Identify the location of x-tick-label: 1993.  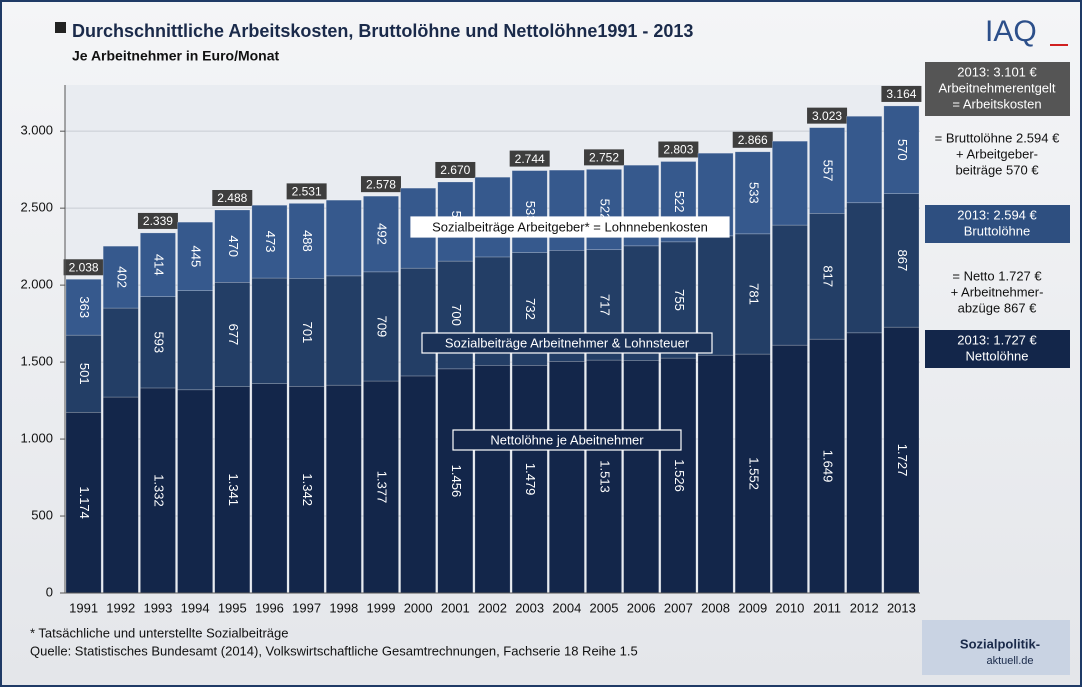
(157, 607).